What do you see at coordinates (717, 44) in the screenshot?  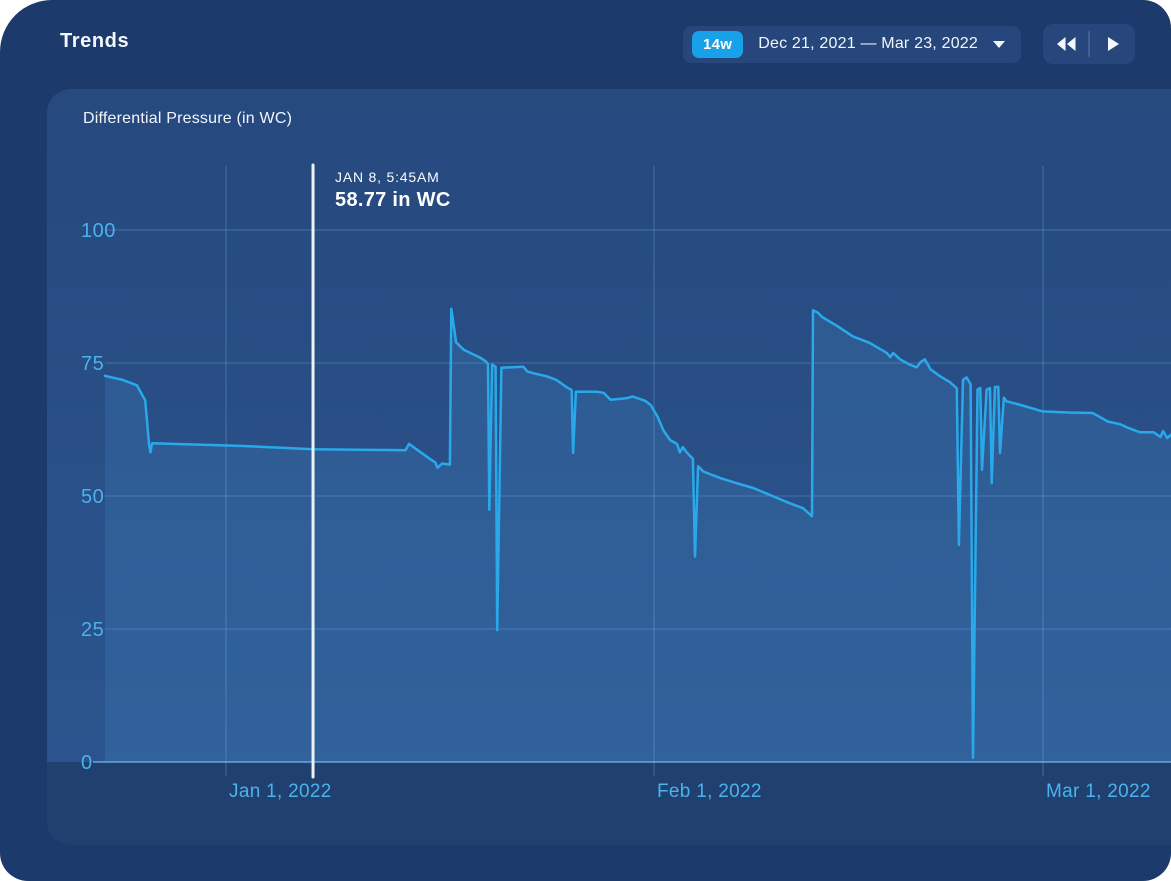 I see `range-duration-badge: 14w` at bounding box center [717, 44].